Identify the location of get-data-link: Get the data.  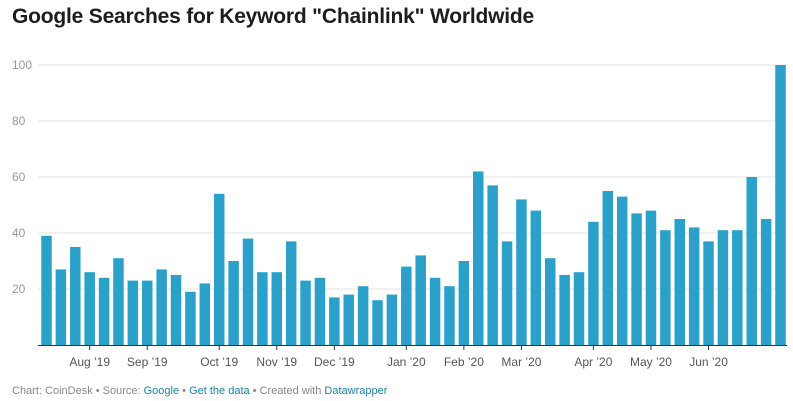
(219, 391).